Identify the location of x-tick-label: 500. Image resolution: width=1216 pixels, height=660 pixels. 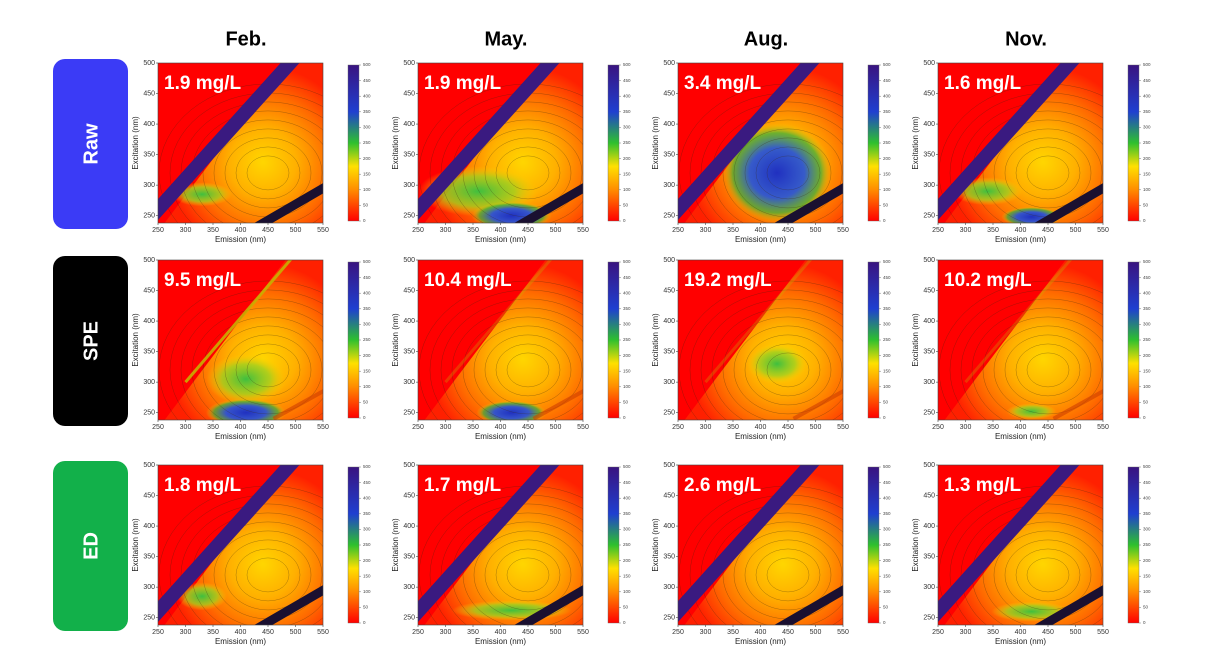
(1076, 427).